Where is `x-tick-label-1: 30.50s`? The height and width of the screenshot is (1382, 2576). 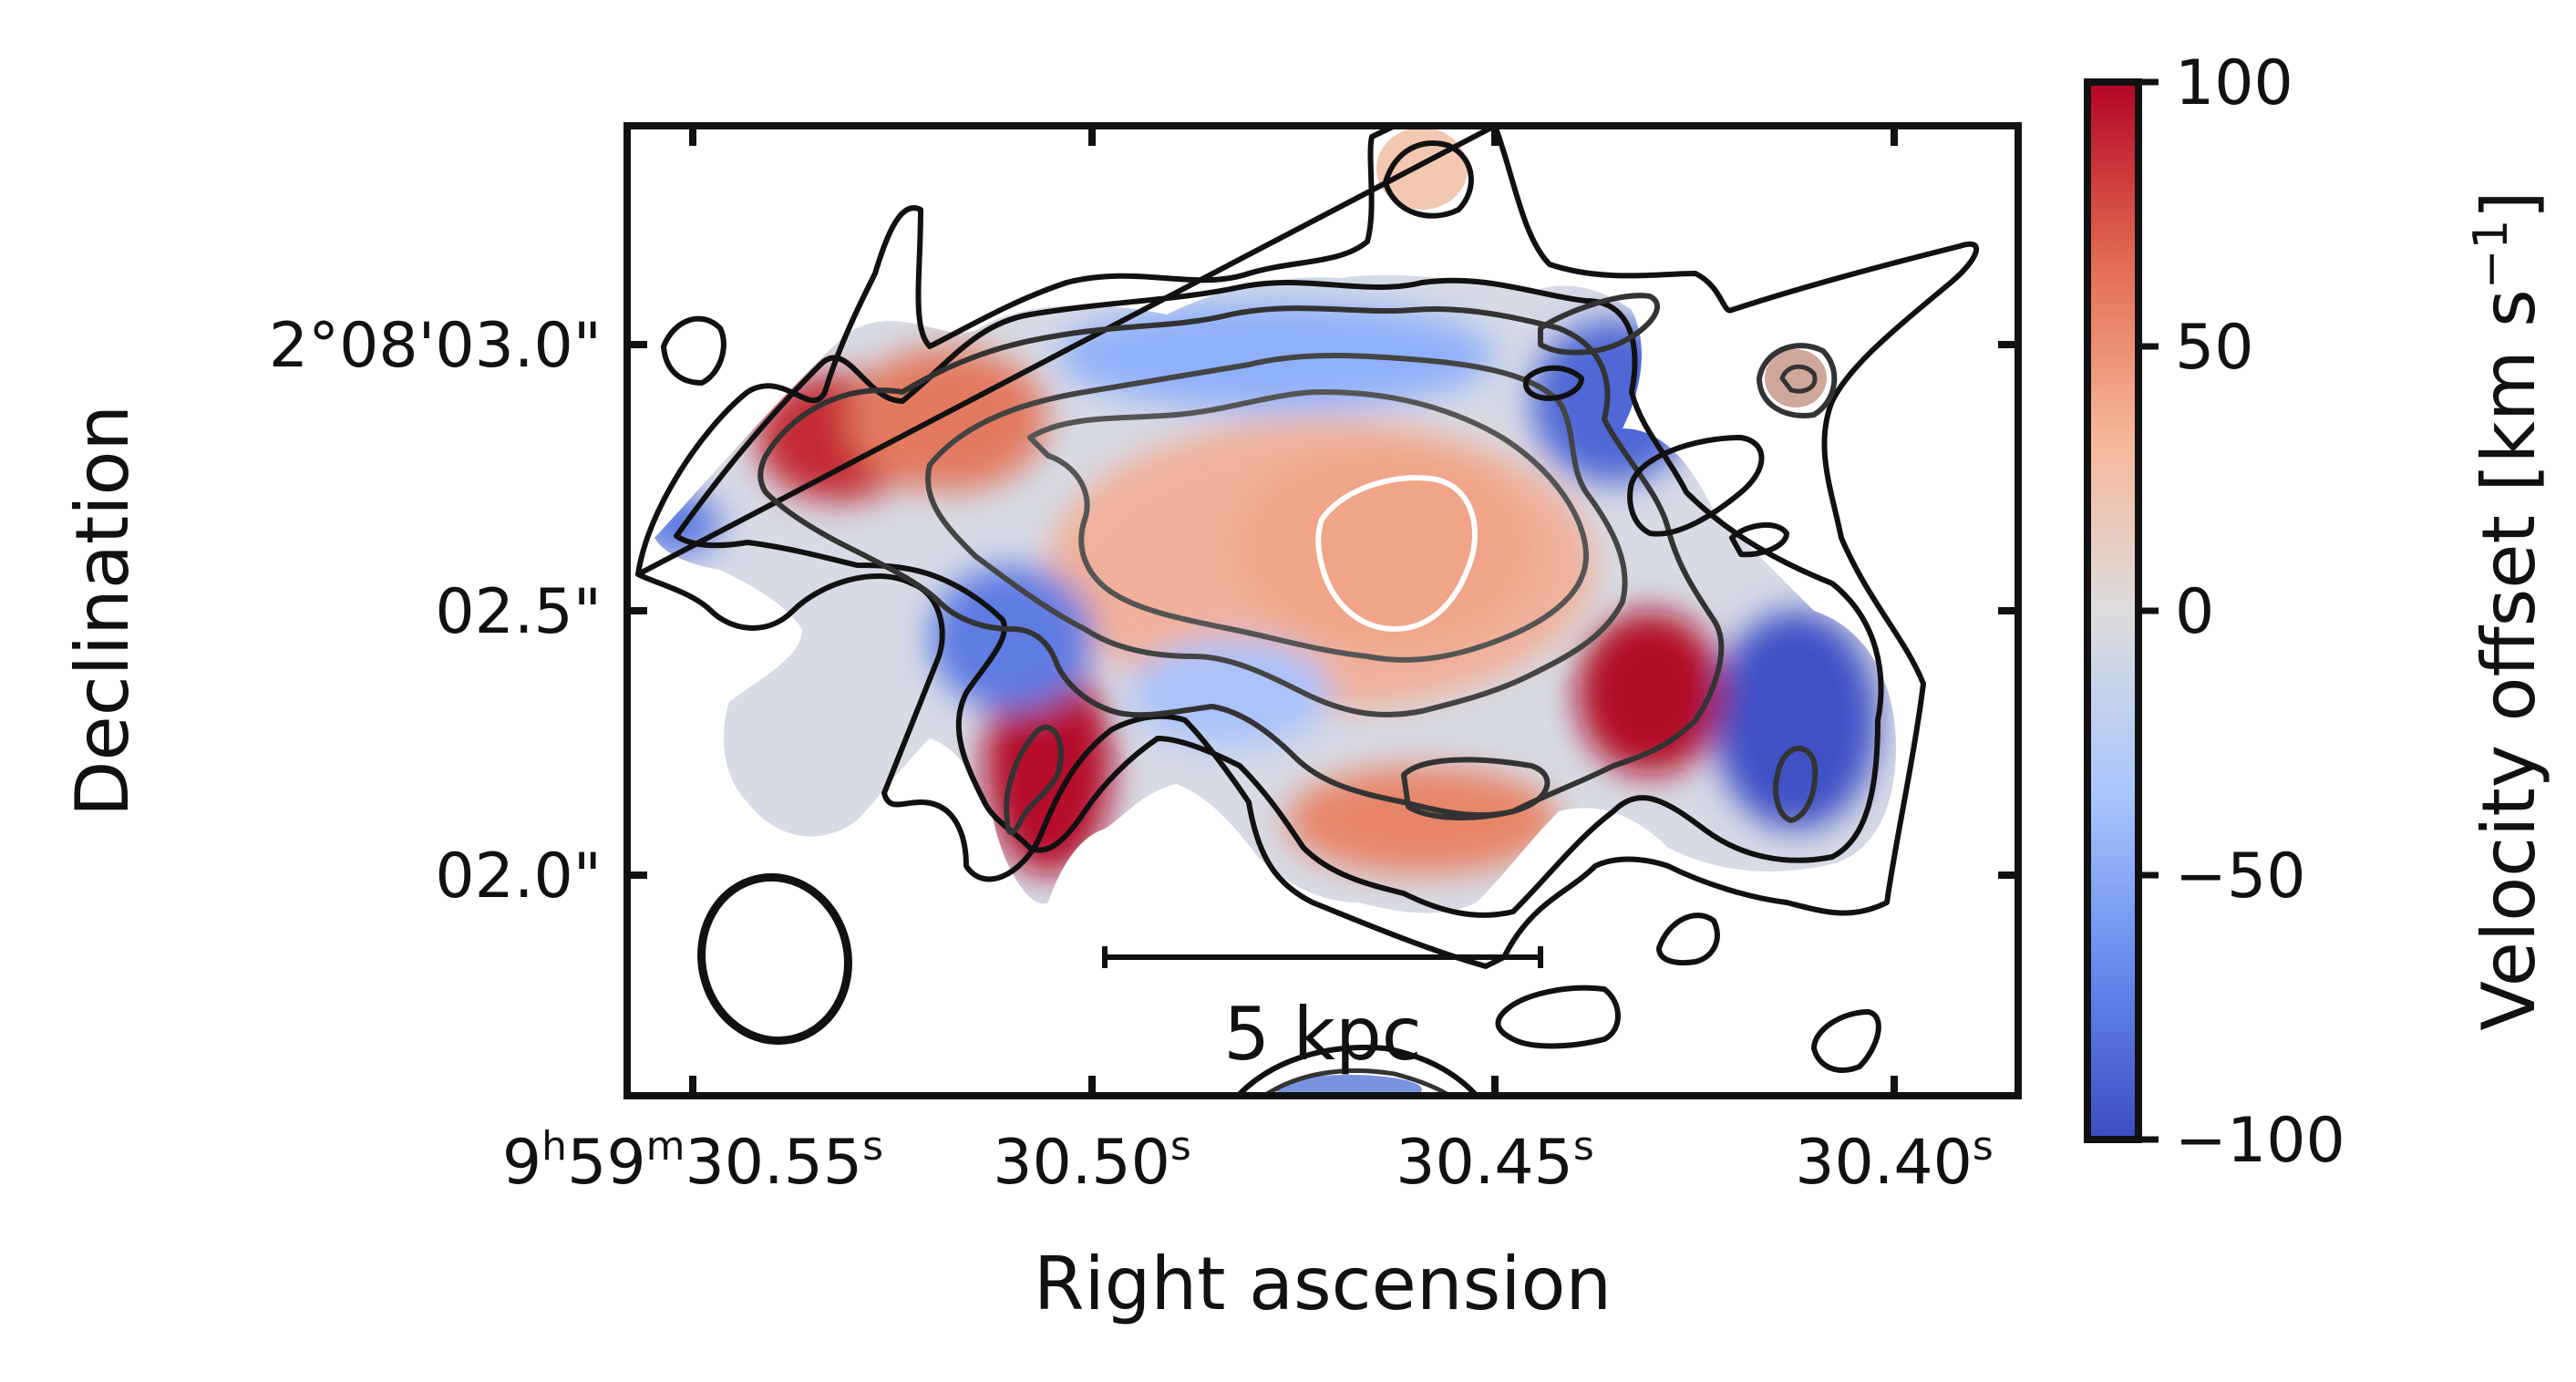
x-tick-label-1: 30.50s is located at coordinates (1092, 1161).